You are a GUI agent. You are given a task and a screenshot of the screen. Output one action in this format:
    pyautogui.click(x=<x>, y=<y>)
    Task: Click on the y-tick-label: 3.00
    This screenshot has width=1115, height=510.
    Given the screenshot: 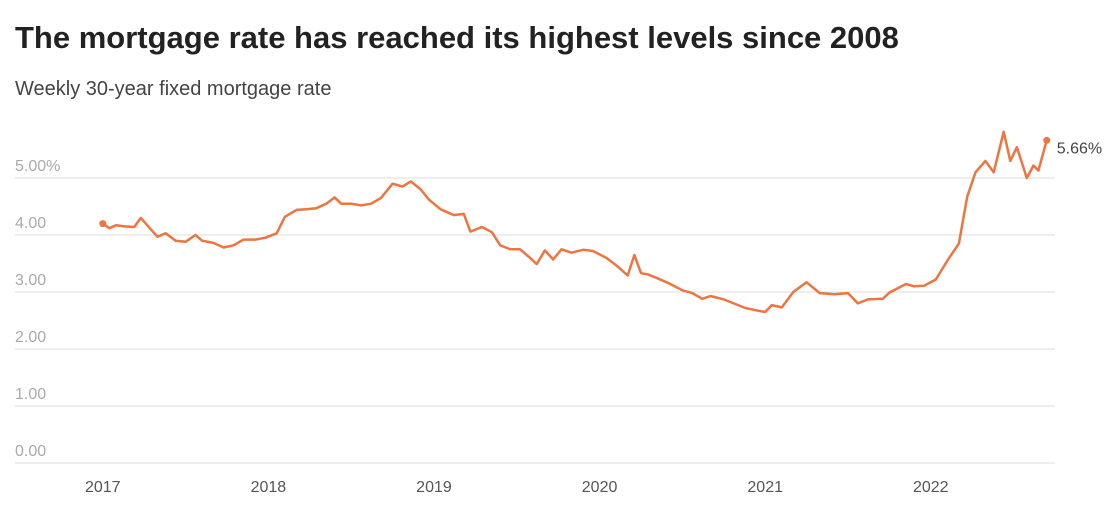 What is the action you would take?
    pyautogui.click(x=30, y=280)
    